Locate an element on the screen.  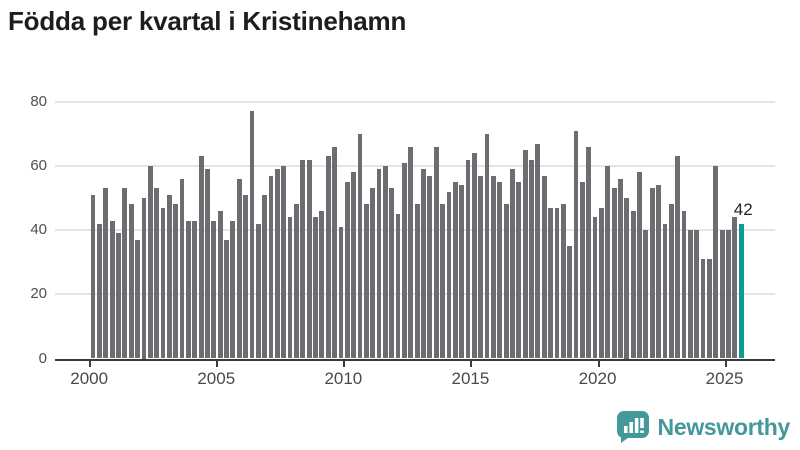
y-axis-label: 20 is located at coordinates (38, 294).